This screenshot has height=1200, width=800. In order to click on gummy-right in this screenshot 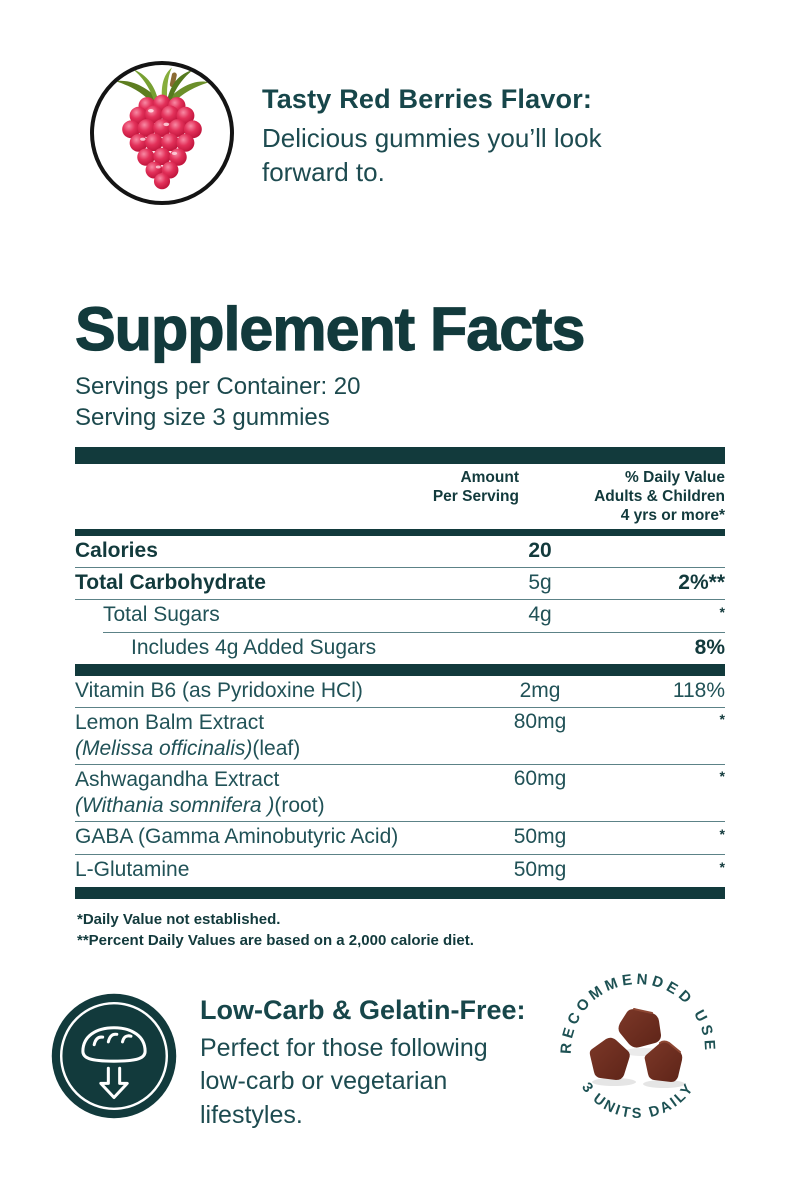, I will do `click(663, 1061)`.